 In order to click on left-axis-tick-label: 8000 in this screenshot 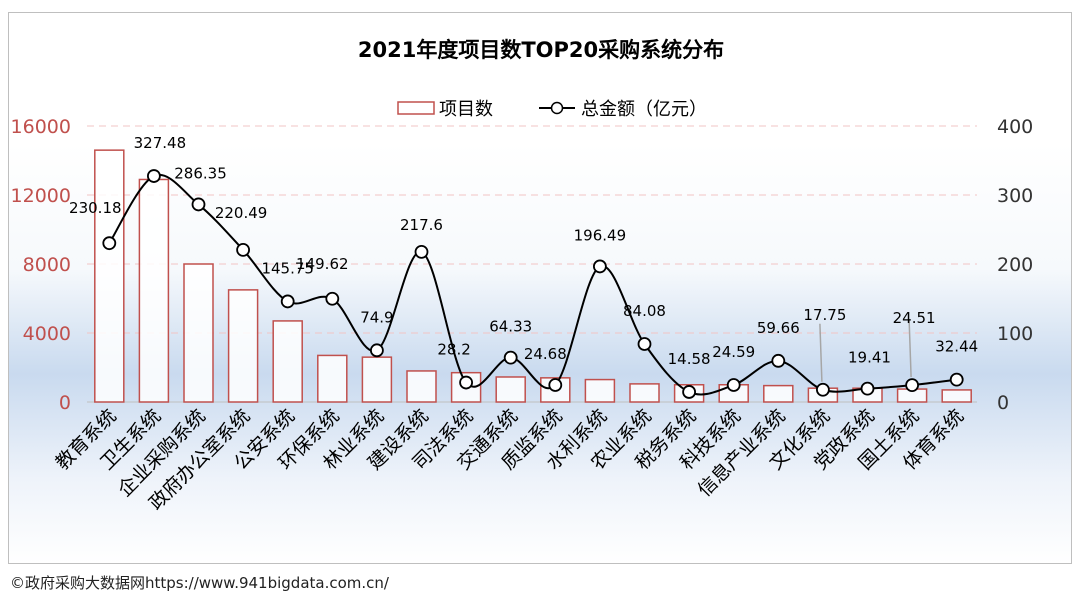, I will do `click(47, 265)`.